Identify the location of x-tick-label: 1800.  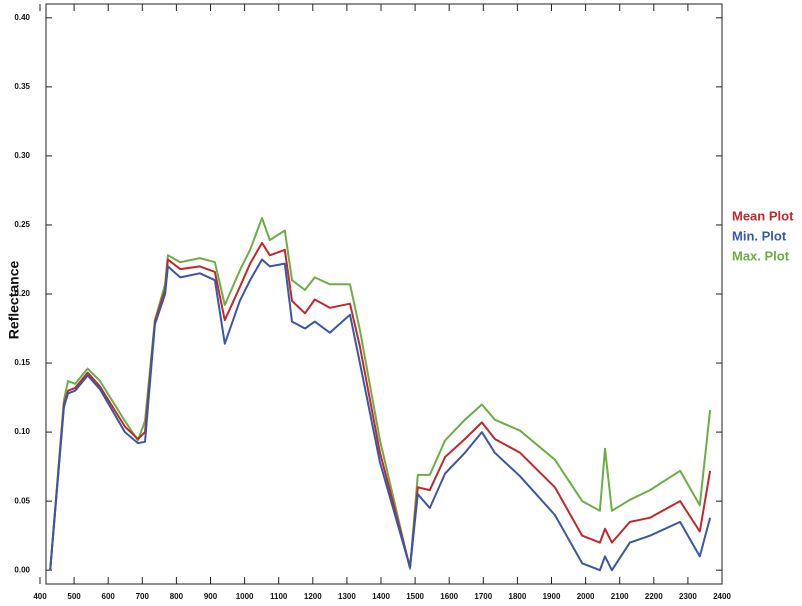
(518, 596).